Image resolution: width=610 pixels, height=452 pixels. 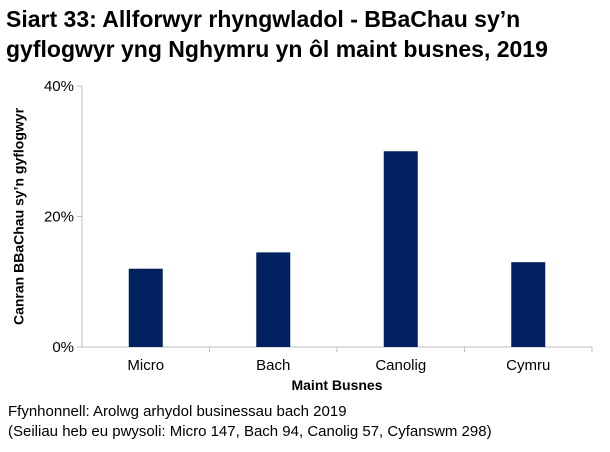 What do you see at coordinates (400, 249) in the screenshot?
I see `bar-canolig` at bounding box center [400, 249].